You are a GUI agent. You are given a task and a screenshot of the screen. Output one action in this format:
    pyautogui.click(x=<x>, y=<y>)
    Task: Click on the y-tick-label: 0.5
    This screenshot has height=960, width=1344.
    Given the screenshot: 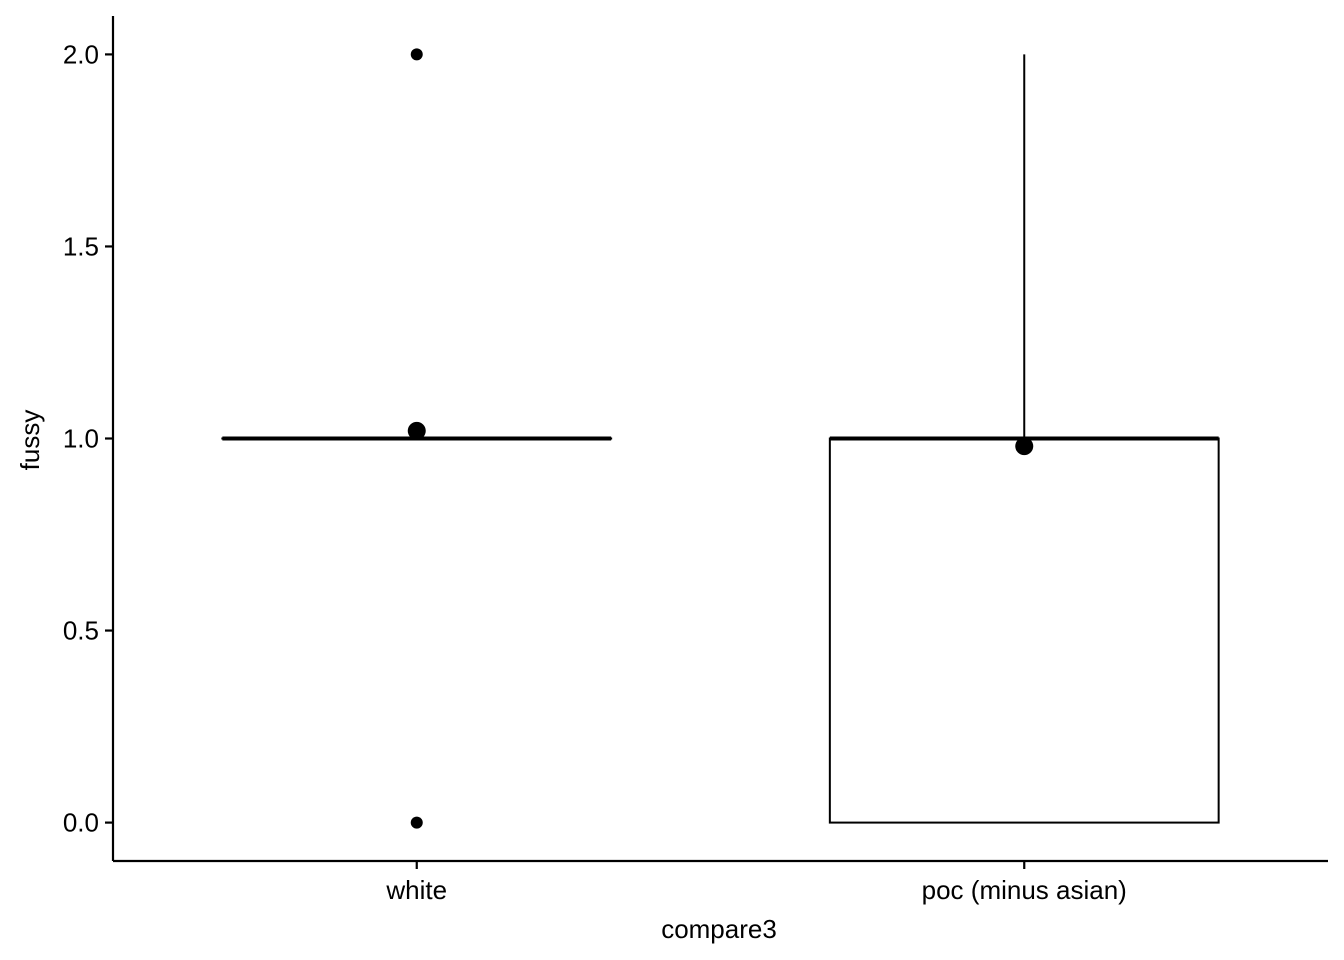 What is the action you would take?
    pyautogui.click(x=81, y=631)
    